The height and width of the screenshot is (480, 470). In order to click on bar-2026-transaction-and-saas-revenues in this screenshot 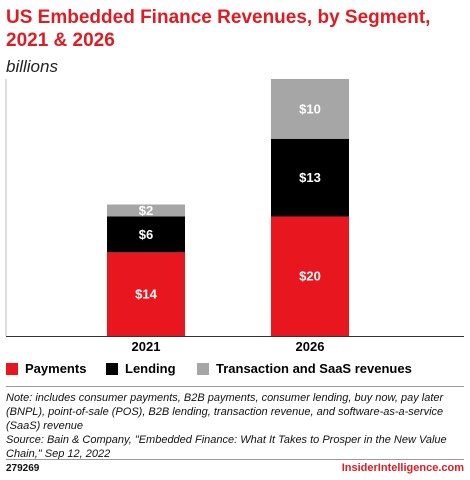, I will do `click(310, 109)`.